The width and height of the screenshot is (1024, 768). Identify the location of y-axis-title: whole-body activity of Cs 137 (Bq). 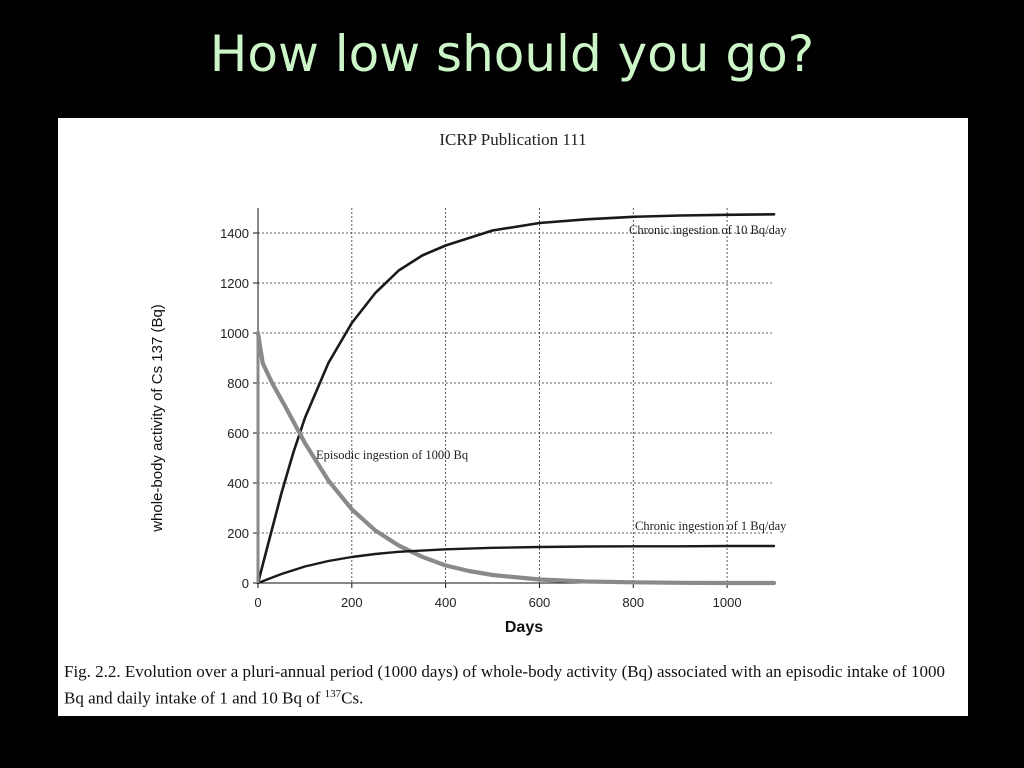
(157, 418).